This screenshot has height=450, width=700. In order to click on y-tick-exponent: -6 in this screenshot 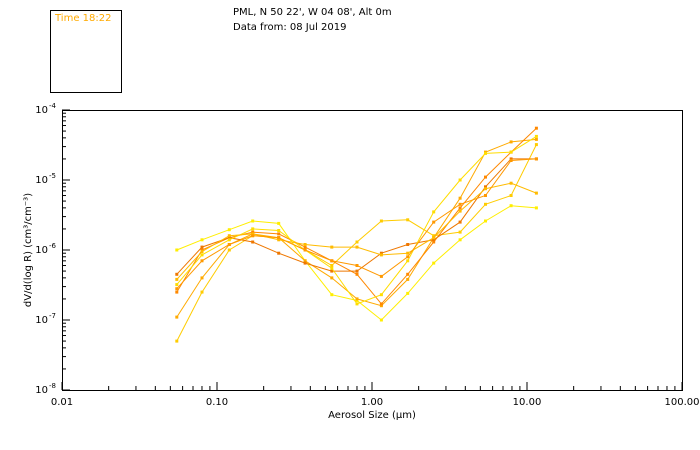, I will do `click(53, 246)`.